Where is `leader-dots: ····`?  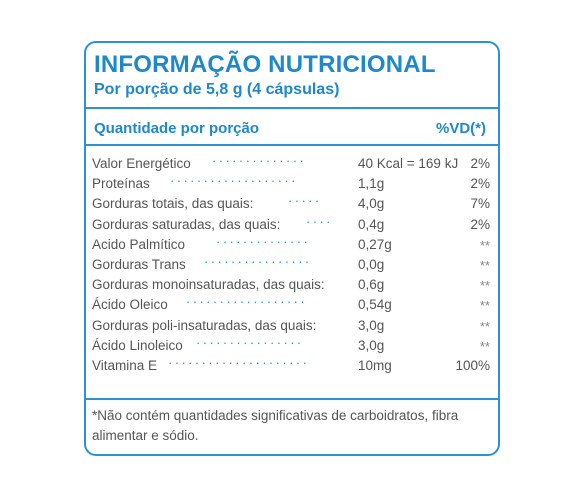 leader-dots: ···· is located at coordinates (319, 221).